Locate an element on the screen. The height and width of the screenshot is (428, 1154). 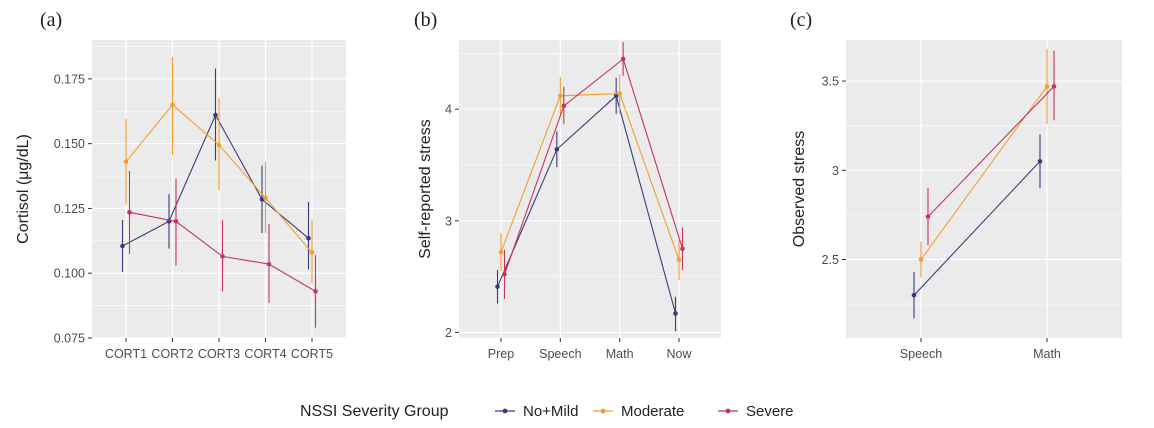
legend-items: No+Mild Moderate Severe is located at coordinates (644, 411).